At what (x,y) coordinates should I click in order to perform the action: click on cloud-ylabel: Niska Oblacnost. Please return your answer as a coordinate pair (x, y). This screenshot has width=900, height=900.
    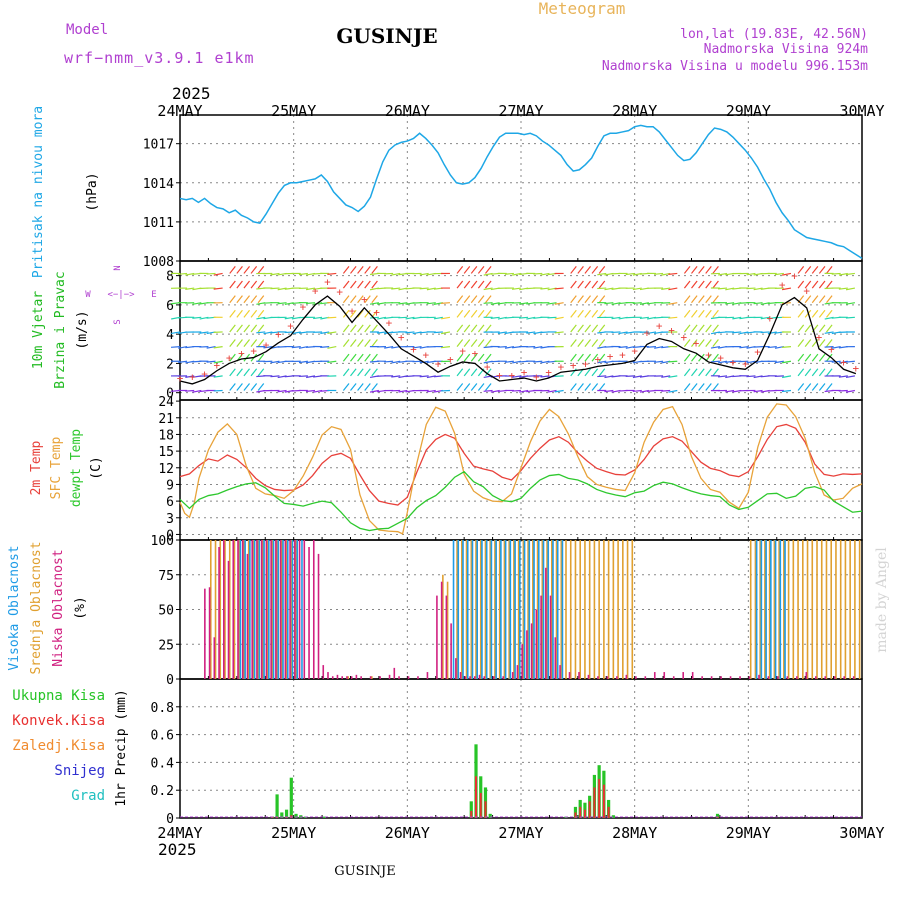
    Looking at the image, I should click on (58, 607).